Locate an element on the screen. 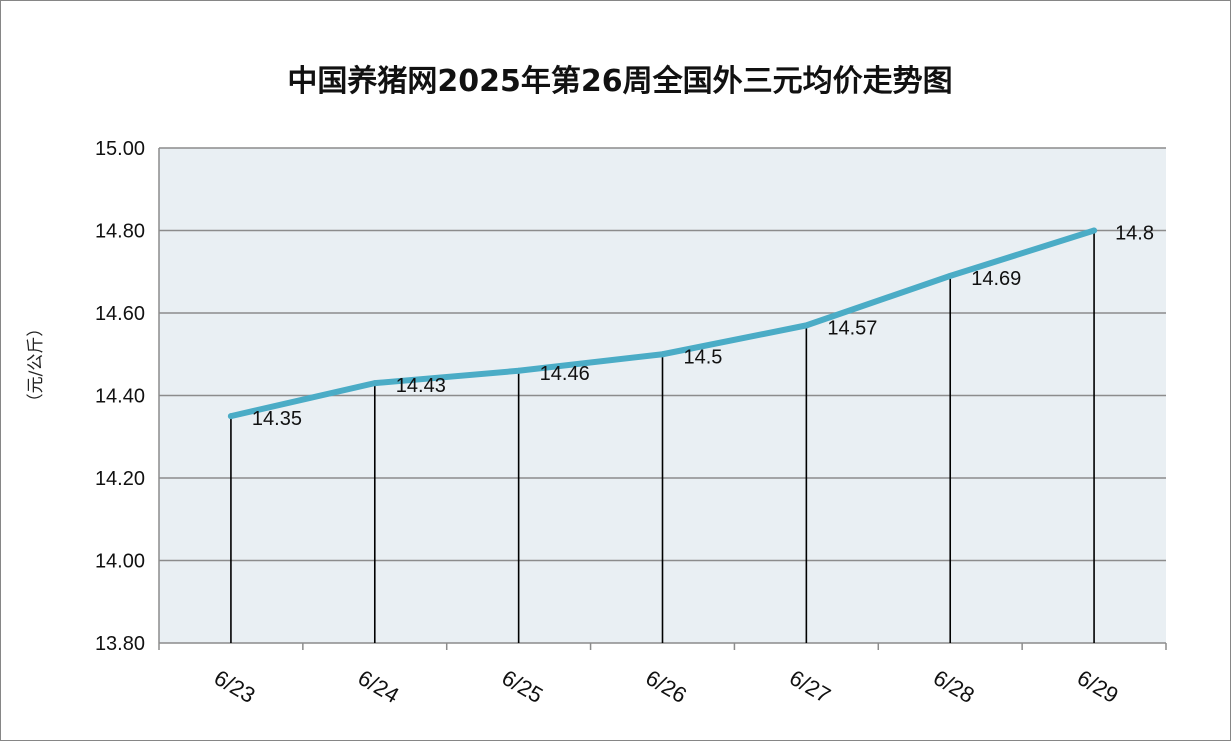  y-tick-layer: 13.80 14.00 14.20 14.40 14.60 14.80 15.00 is located at coordinates (120, 396).